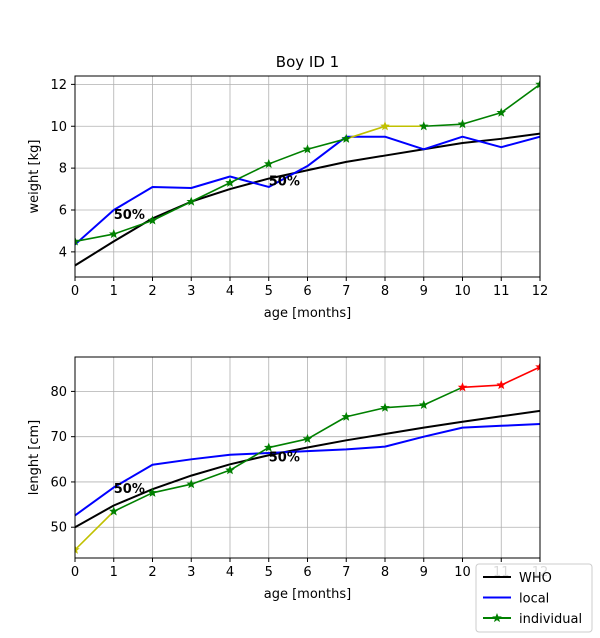  Describe the element at coordinates (63, 169) in the screenshot. I see `y-tick-label: 8` at that location.